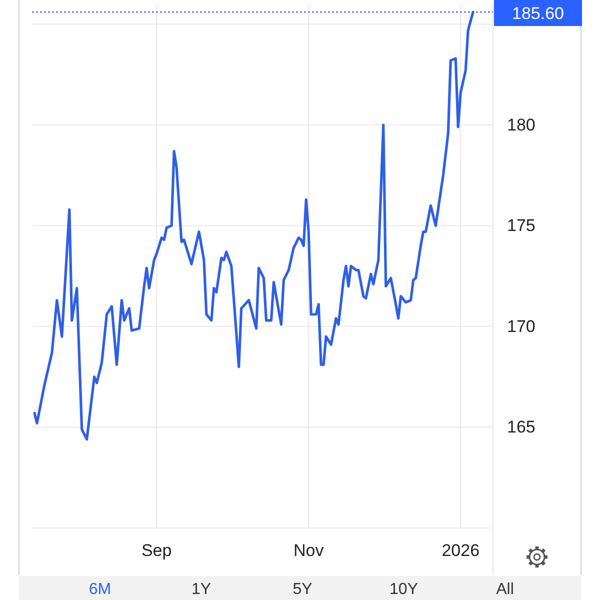 This screenshot has width=600, height=600. Describe the element at coordinates (505, 589) in the screenshot. I see `text: All` at that location.